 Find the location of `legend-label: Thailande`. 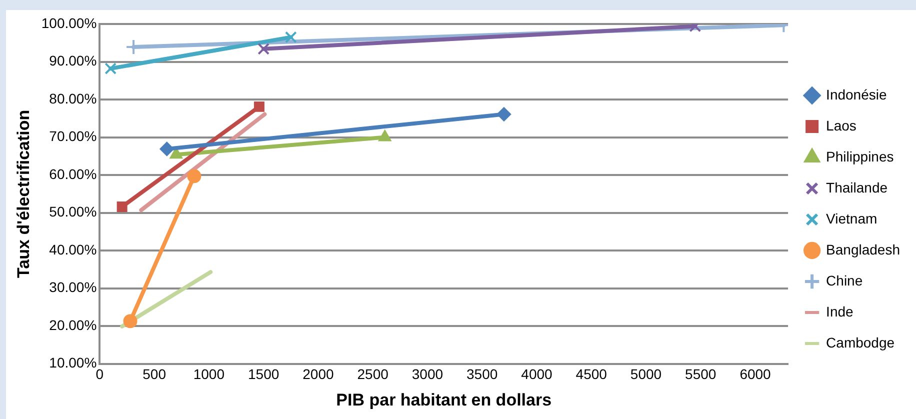

legend-label: Thailande is located at coordinates (857, 187).